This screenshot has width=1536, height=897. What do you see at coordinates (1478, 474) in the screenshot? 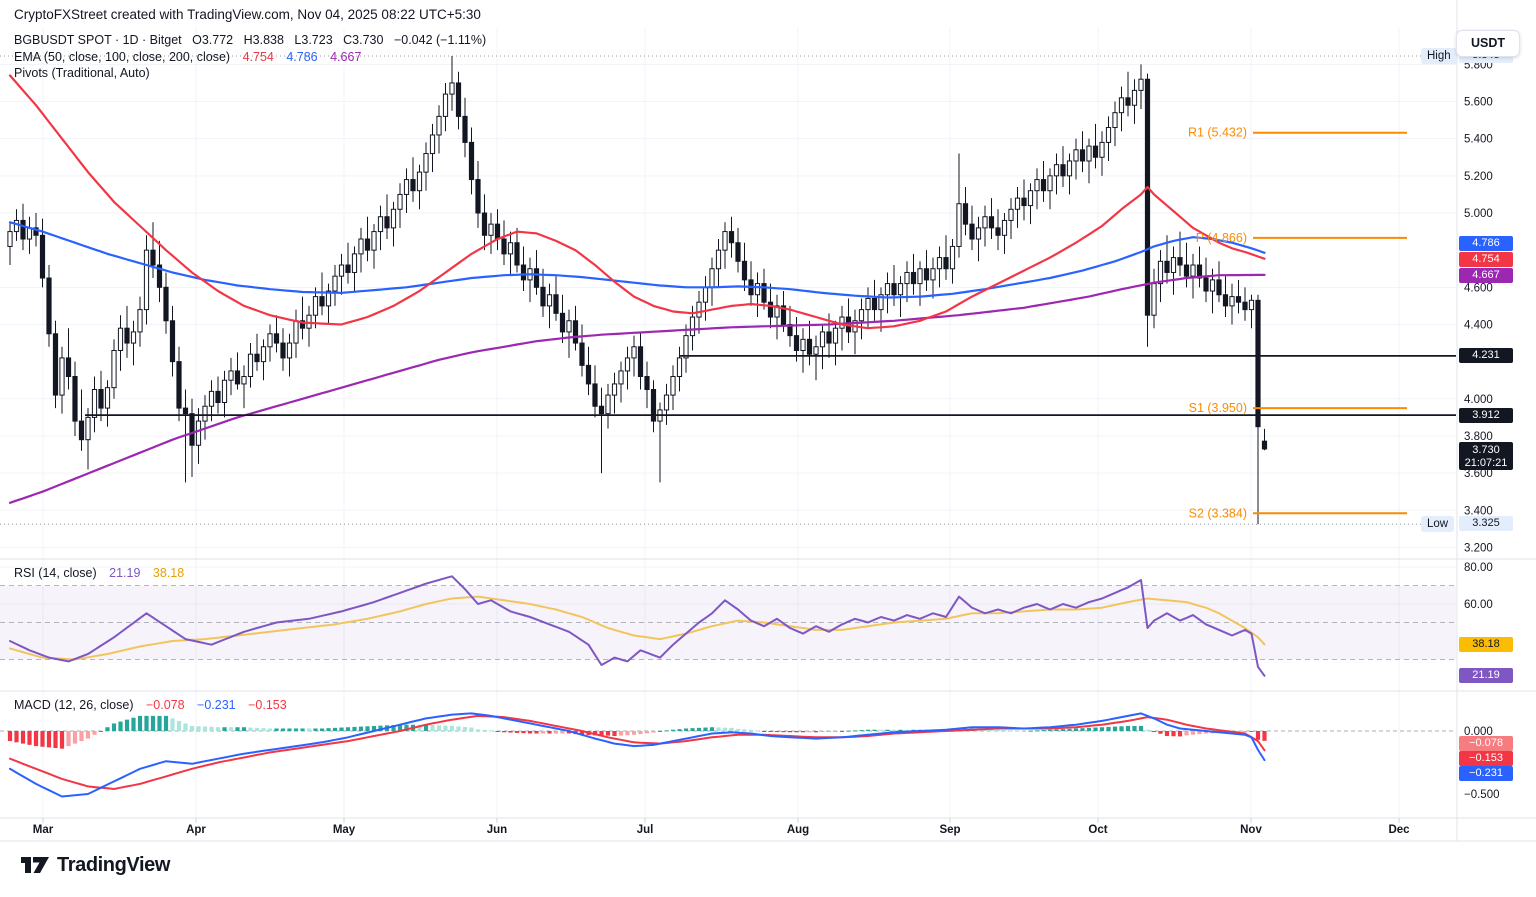
I see `svg-text: 3.600` at bounding box center [1478, 474].